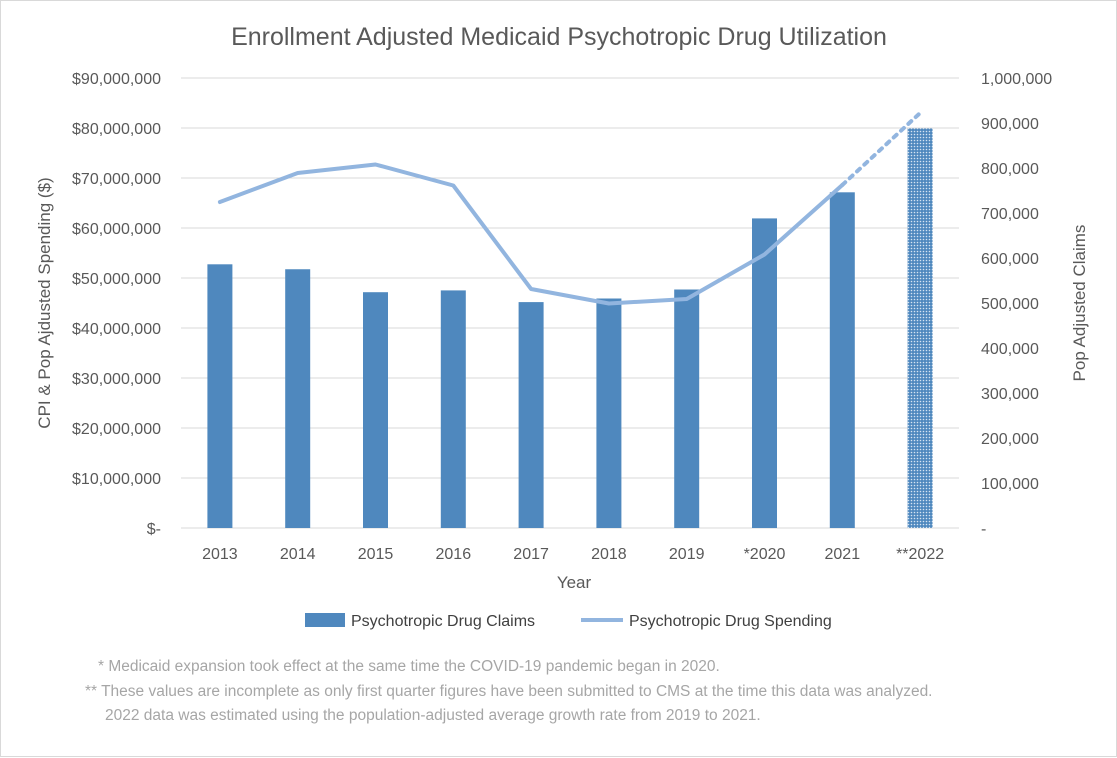 The height and width of the screenshot is (758, 1117). I want to click on left-tick-label: $20,000,000, so click(116, 429).